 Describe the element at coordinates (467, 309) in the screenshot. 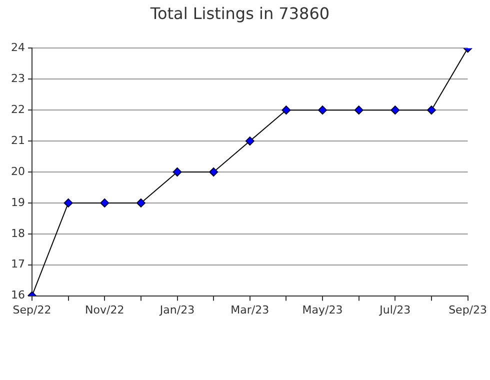

I see `x-tick-label: Sep/23` at that location.